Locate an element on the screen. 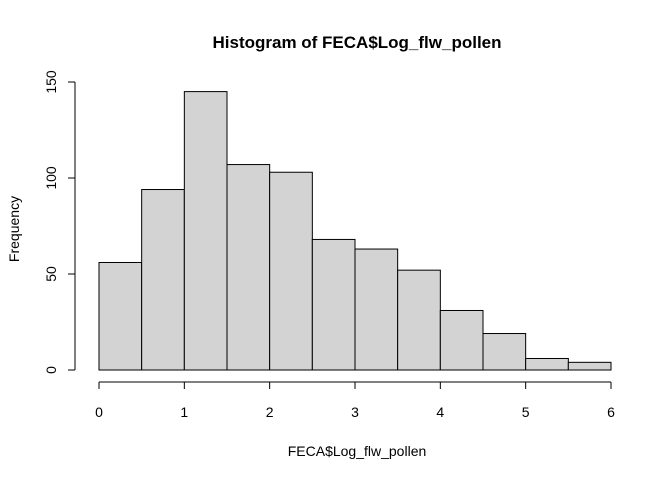 This screenshot has height=480, width=672. y-tick-label: 100 is located at coordinates (51, 178).